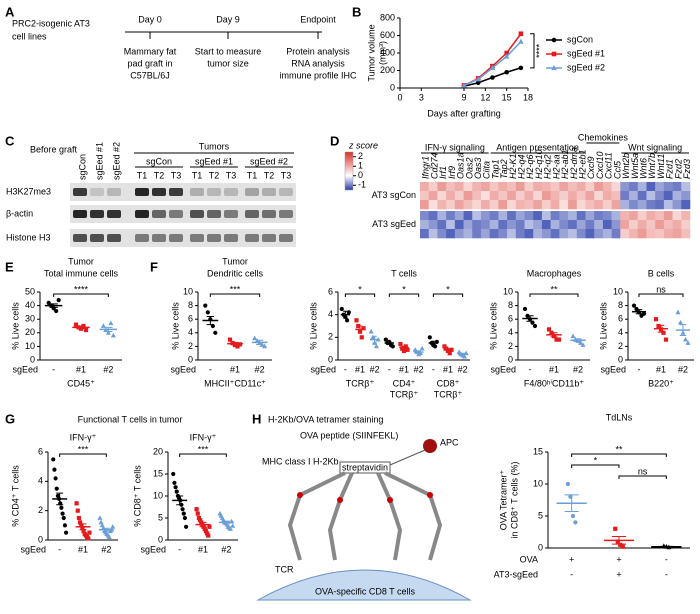  Describe the element at coordinates (530, 166) in the screenshot. I see `gene-label: H2-q6` at that location.